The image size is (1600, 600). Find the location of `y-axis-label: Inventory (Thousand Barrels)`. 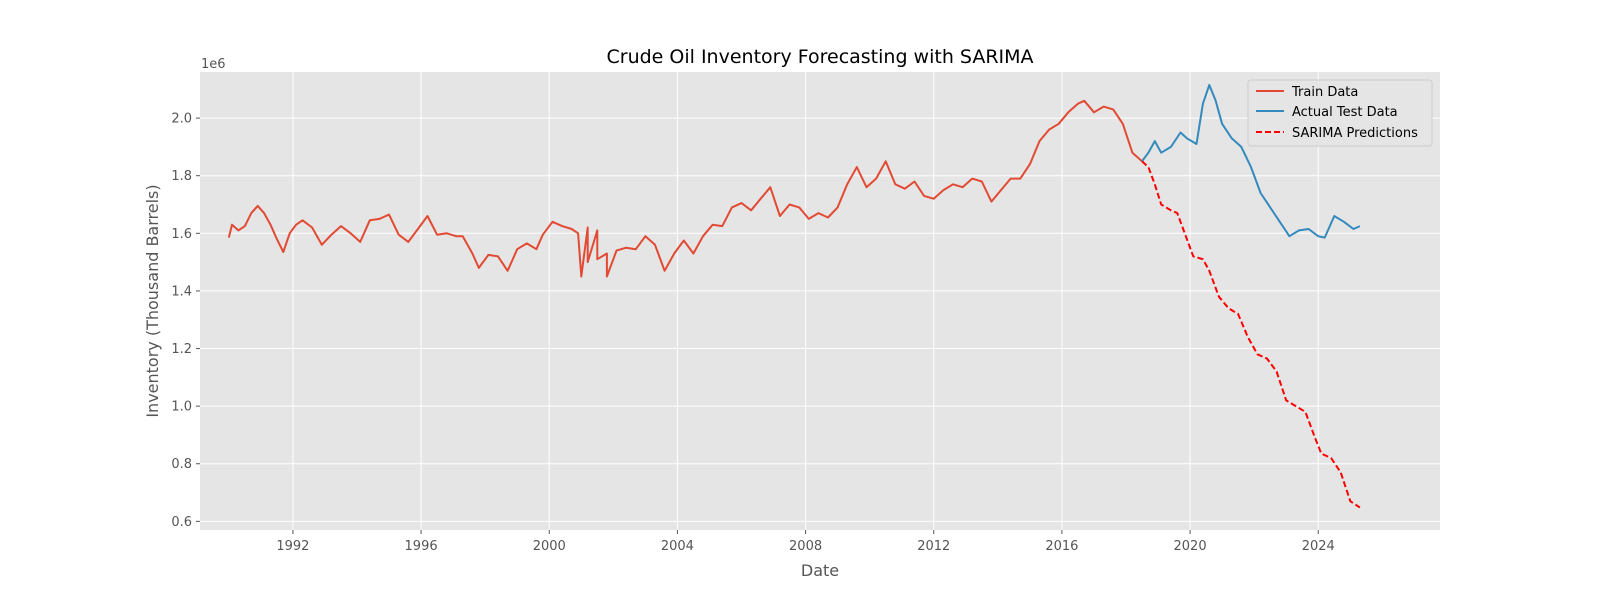

y-axis-label: Inventory (Thousand Barrels) is located at coordinates (152, 300).